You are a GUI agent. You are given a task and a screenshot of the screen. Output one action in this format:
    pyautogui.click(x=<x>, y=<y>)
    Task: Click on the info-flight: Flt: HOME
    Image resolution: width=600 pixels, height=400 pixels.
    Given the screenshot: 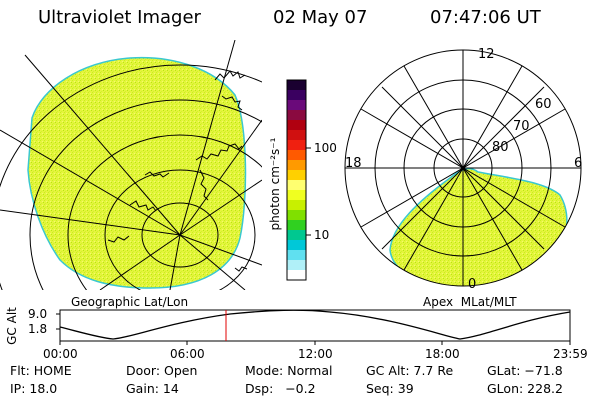 What is the action you would take?
    pyautogui.click(x=41, y=370)
    